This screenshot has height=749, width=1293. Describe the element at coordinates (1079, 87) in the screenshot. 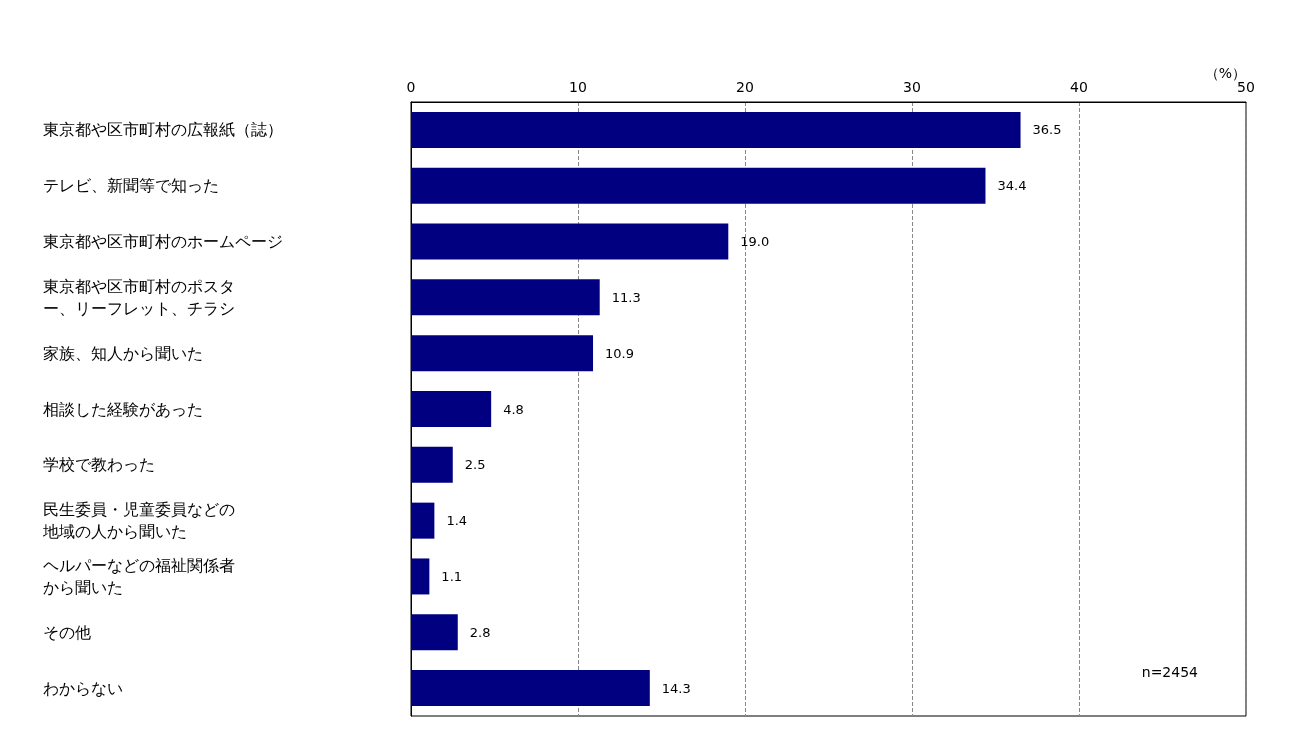

I see `x-tick-label: 40` at that location.